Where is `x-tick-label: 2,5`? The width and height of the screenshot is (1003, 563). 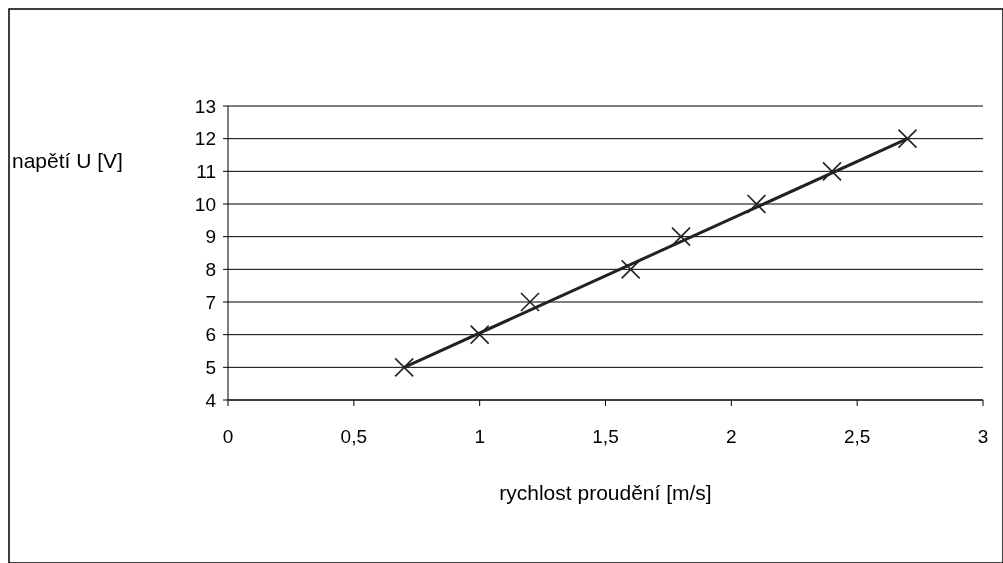
x-tick-label: 2,5 is located at coordinates (857, 436).